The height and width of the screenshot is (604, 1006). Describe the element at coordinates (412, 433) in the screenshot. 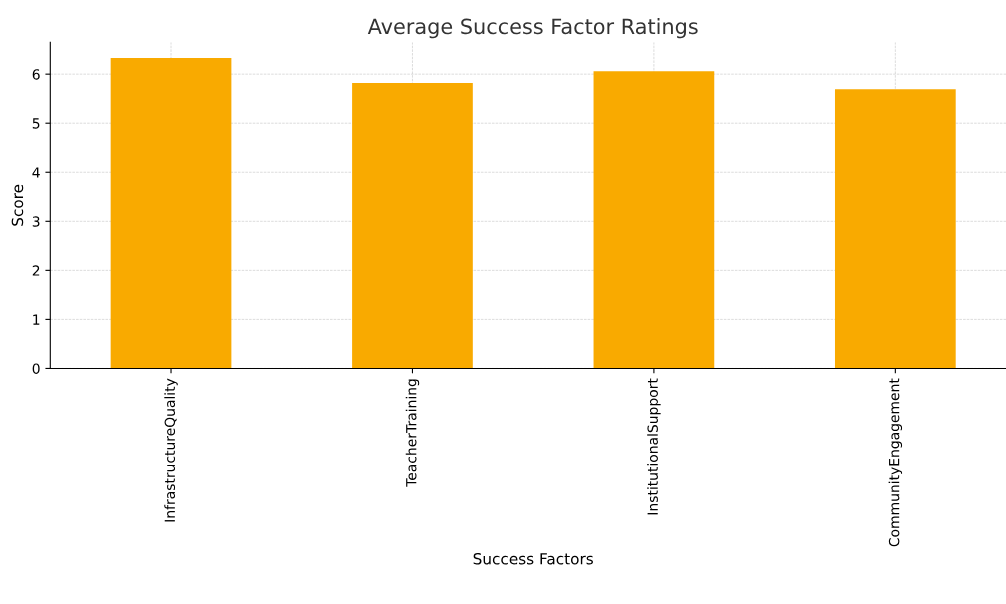

I see `x-tick-label: TeacherTraining` at that location.